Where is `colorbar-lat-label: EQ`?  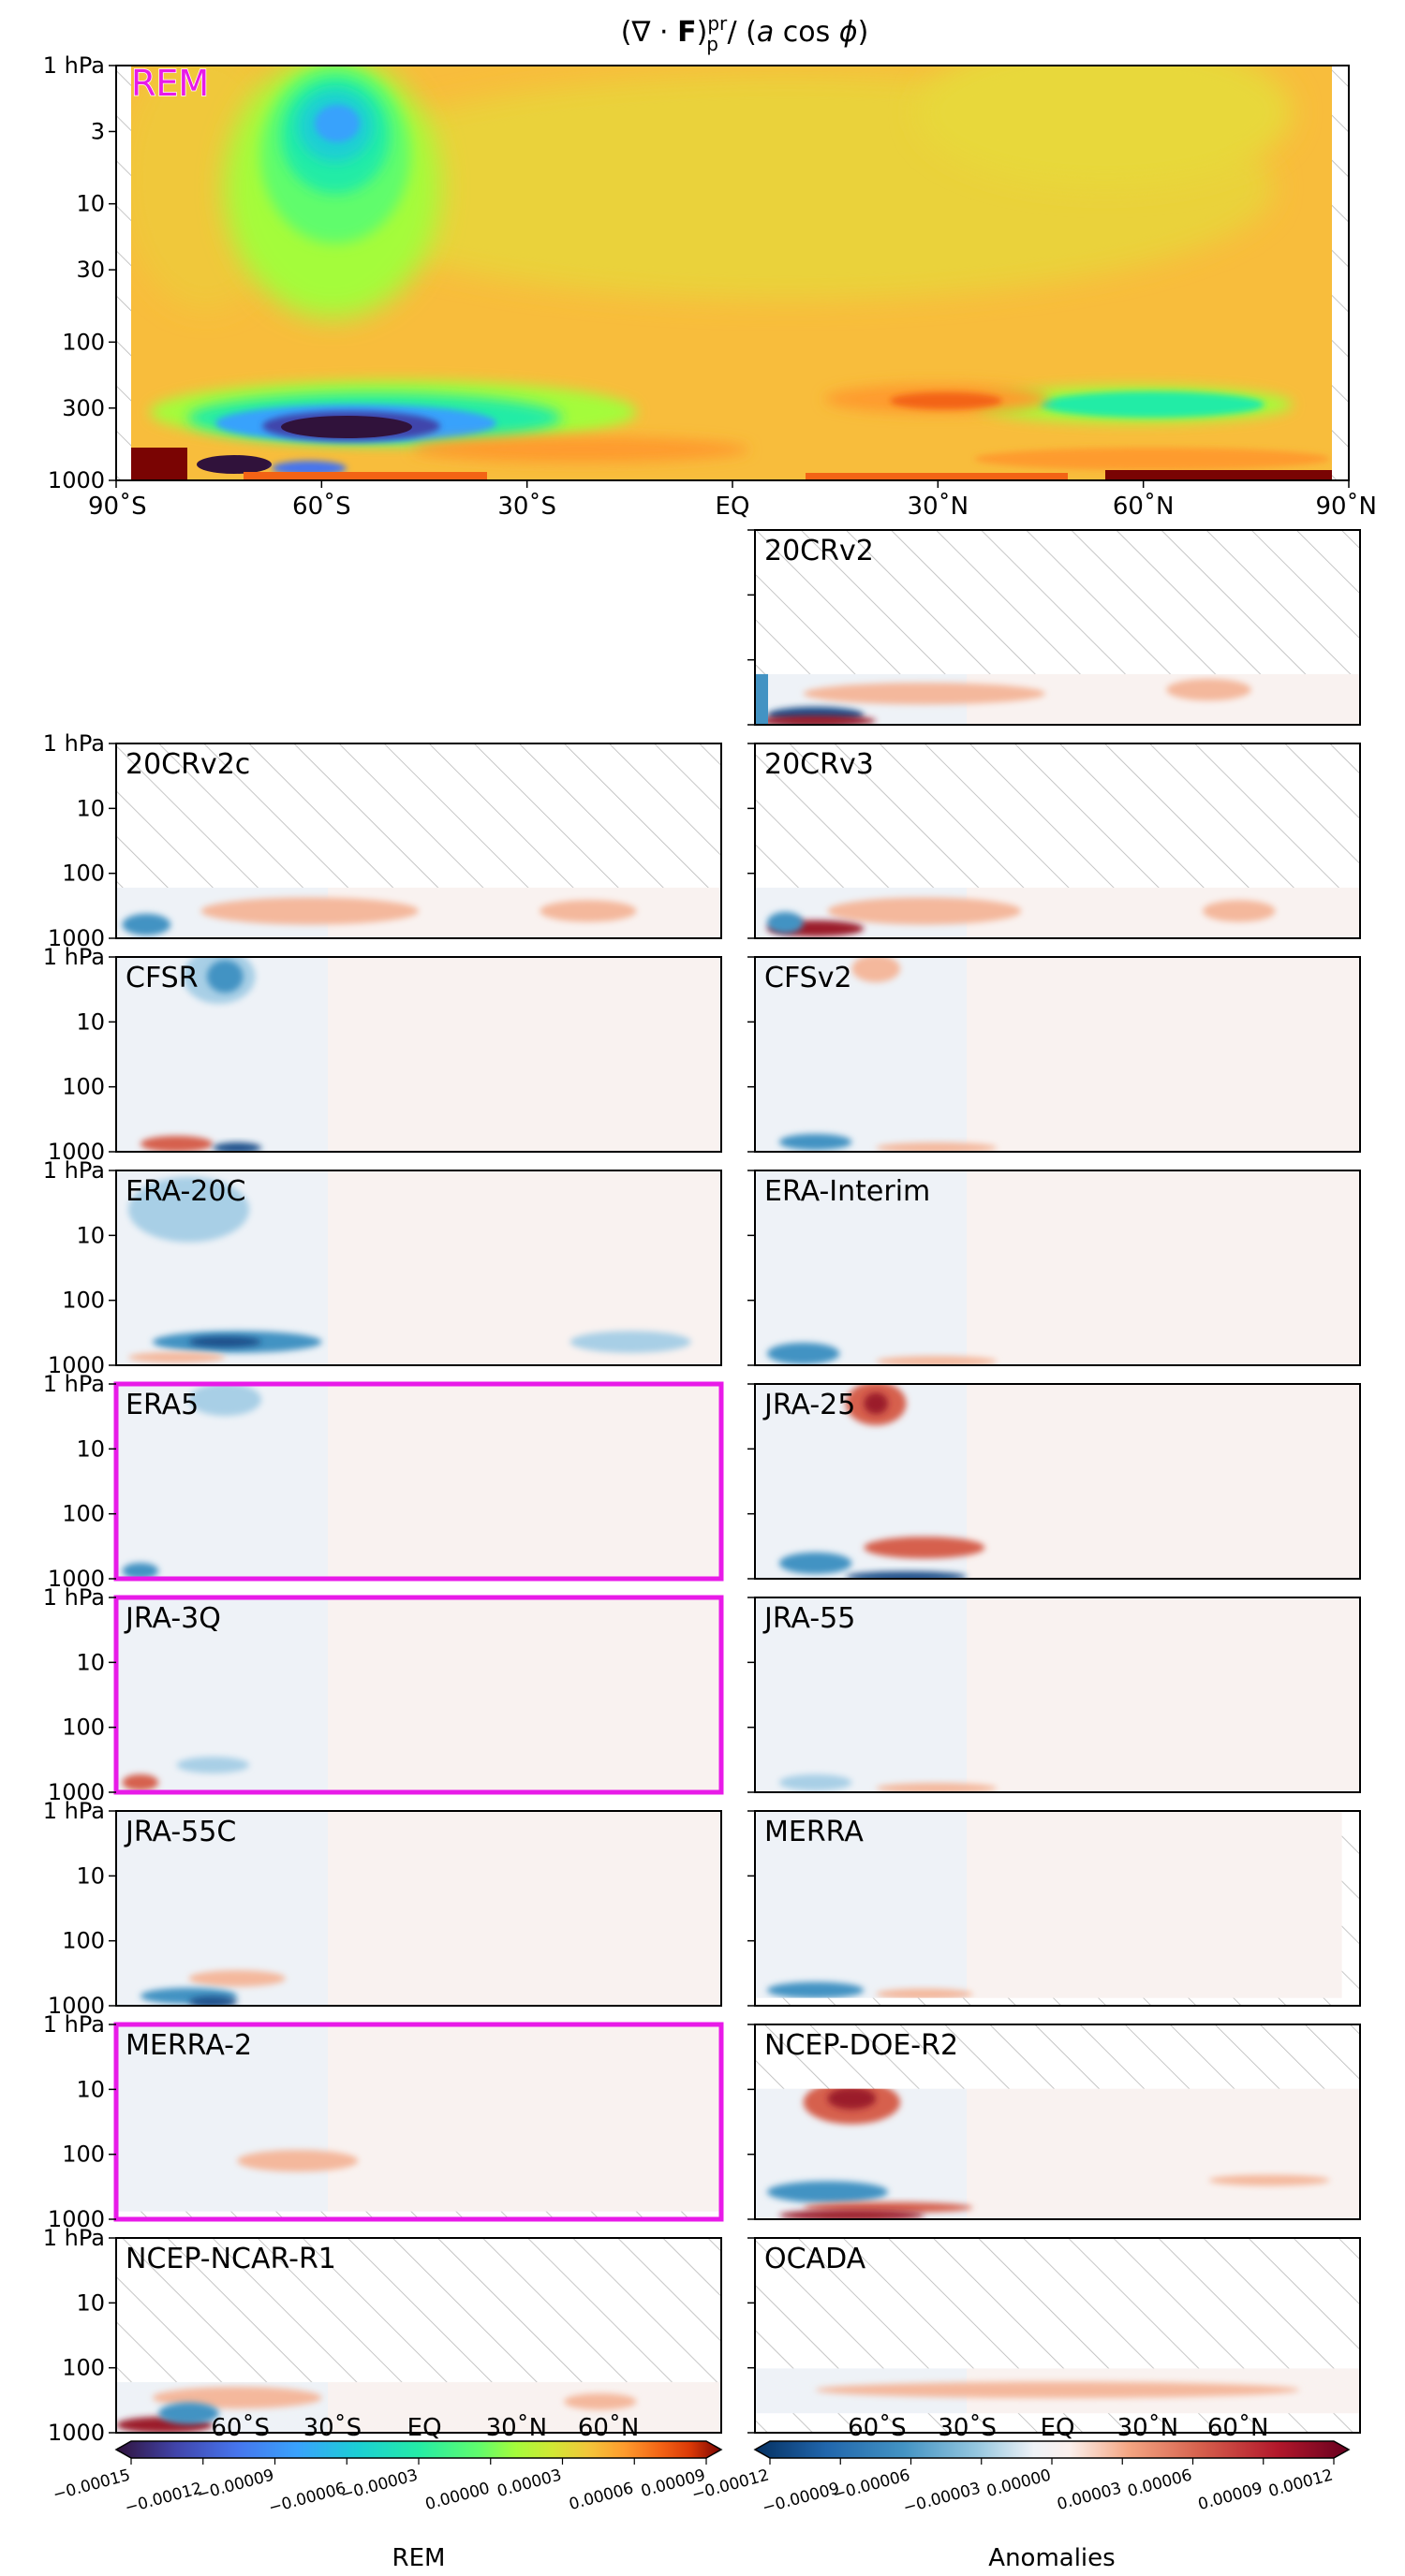 colorbar-lat-label: EQ is located at coordinates (1058, 2428).